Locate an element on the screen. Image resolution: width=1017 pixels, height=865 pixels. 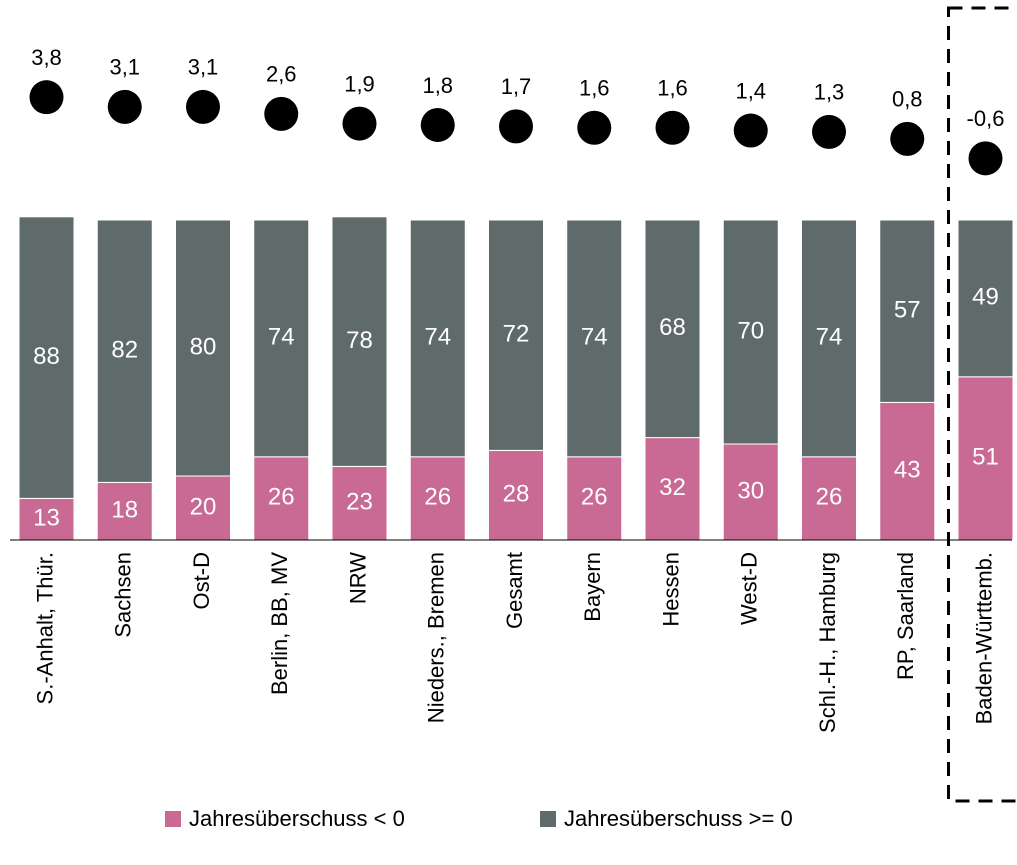
x-tick-label: S.-Anhalt, Thür. is located at coordinates (44, 628).